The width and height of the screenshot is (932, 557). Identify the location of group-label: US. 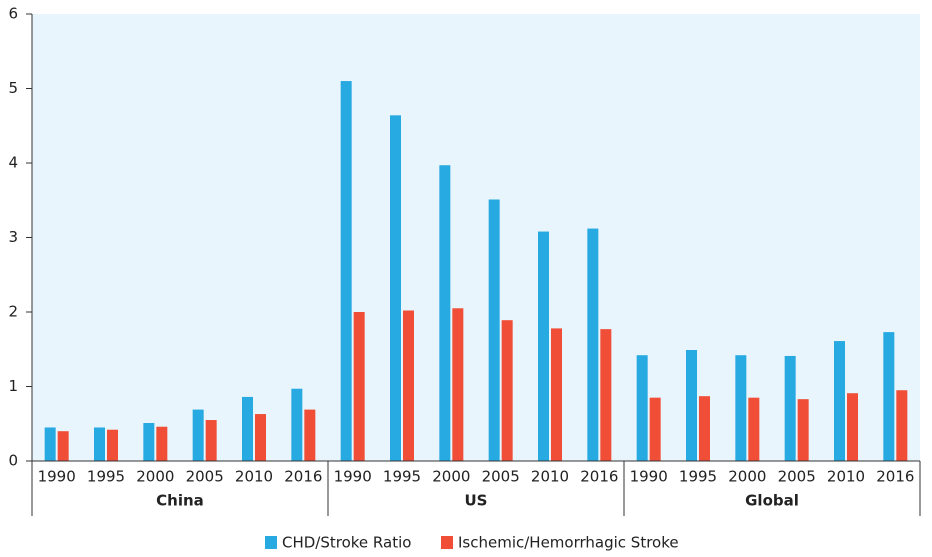
(476, 501).